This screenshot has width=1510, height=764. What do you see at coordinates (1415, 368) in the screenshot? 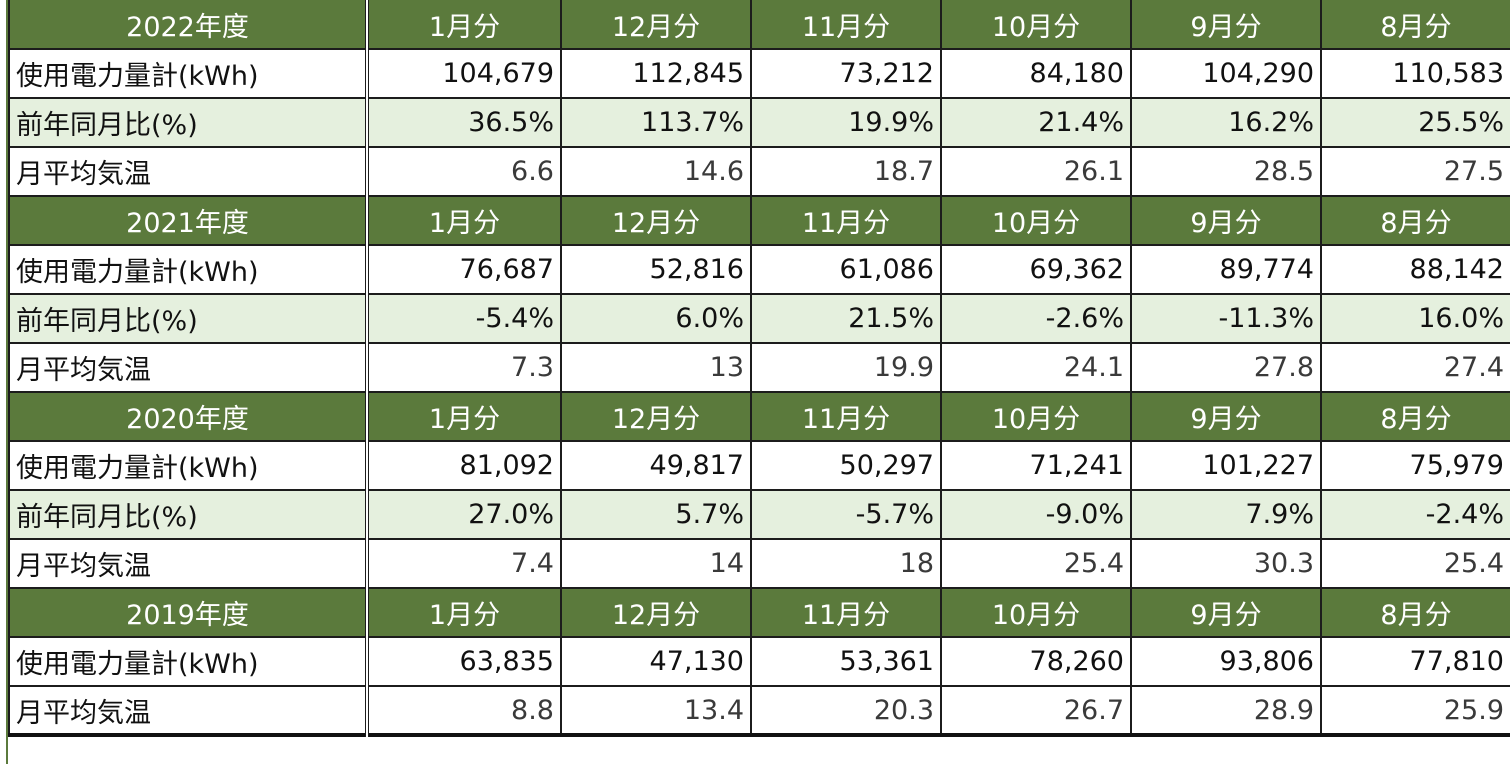
I see `temperature-cell: 27.4` at bounding box center [1415, 368].